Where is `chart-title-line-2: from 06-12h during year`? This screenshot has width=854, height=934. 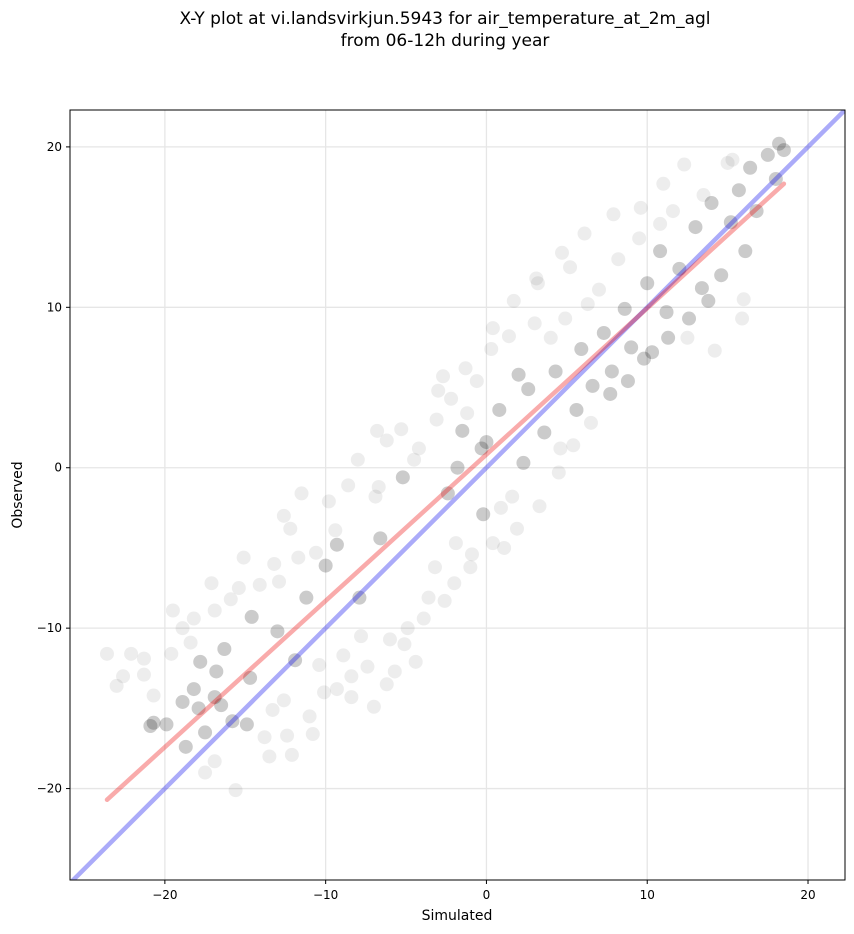 chart-title-line-2: from 06-12h during year is located at coordinates (445, 41).